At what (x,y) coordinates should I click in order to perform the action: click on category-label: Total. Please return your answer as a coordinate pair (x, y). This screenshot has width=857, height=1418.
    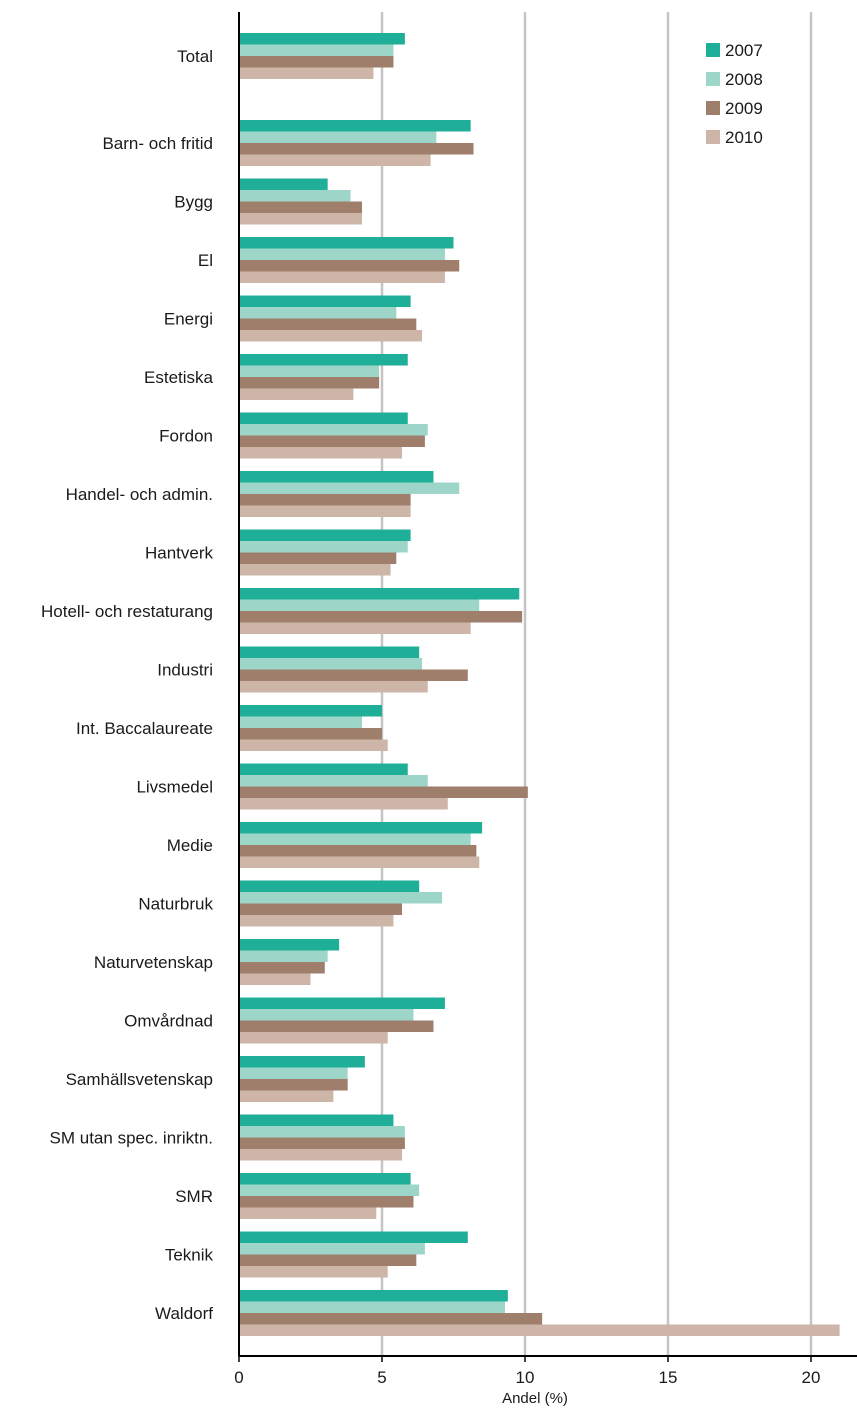
    Looking at the image, I should click on (195, 56).